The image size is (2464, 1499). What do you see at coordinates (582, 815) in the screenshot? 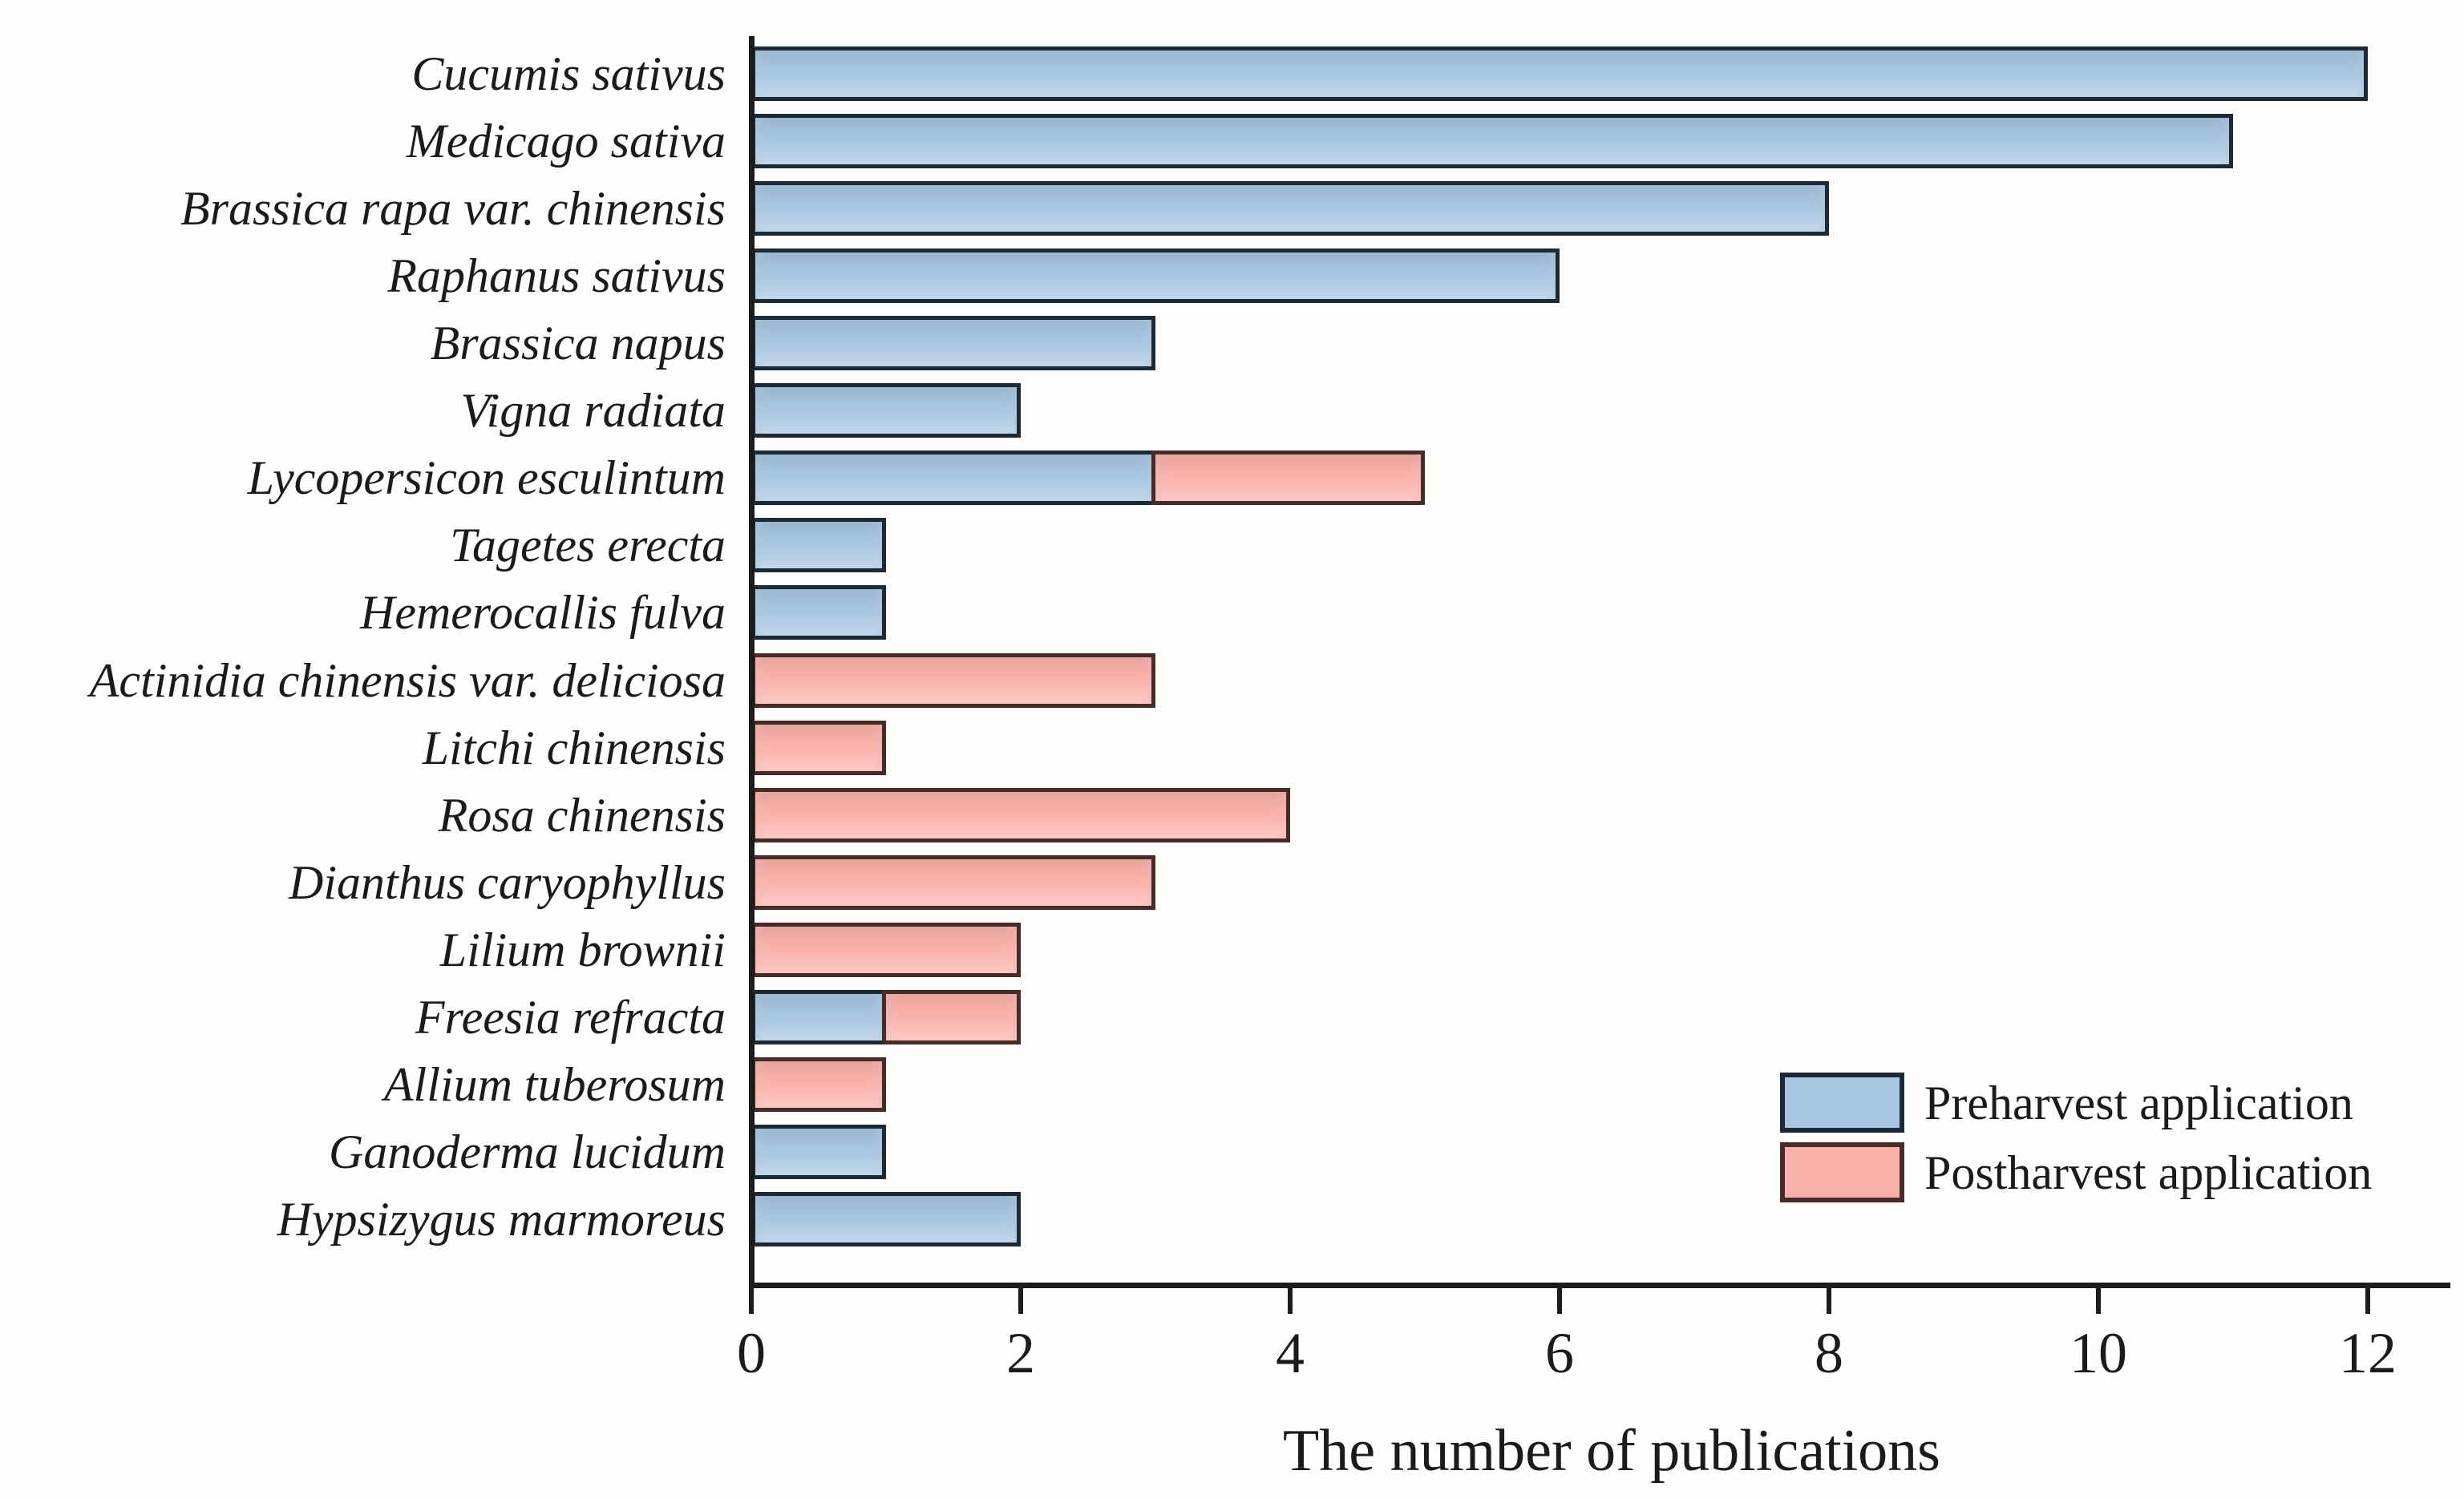
I see `category-label: Rosa chinensis` at bounding box center [582, 815].